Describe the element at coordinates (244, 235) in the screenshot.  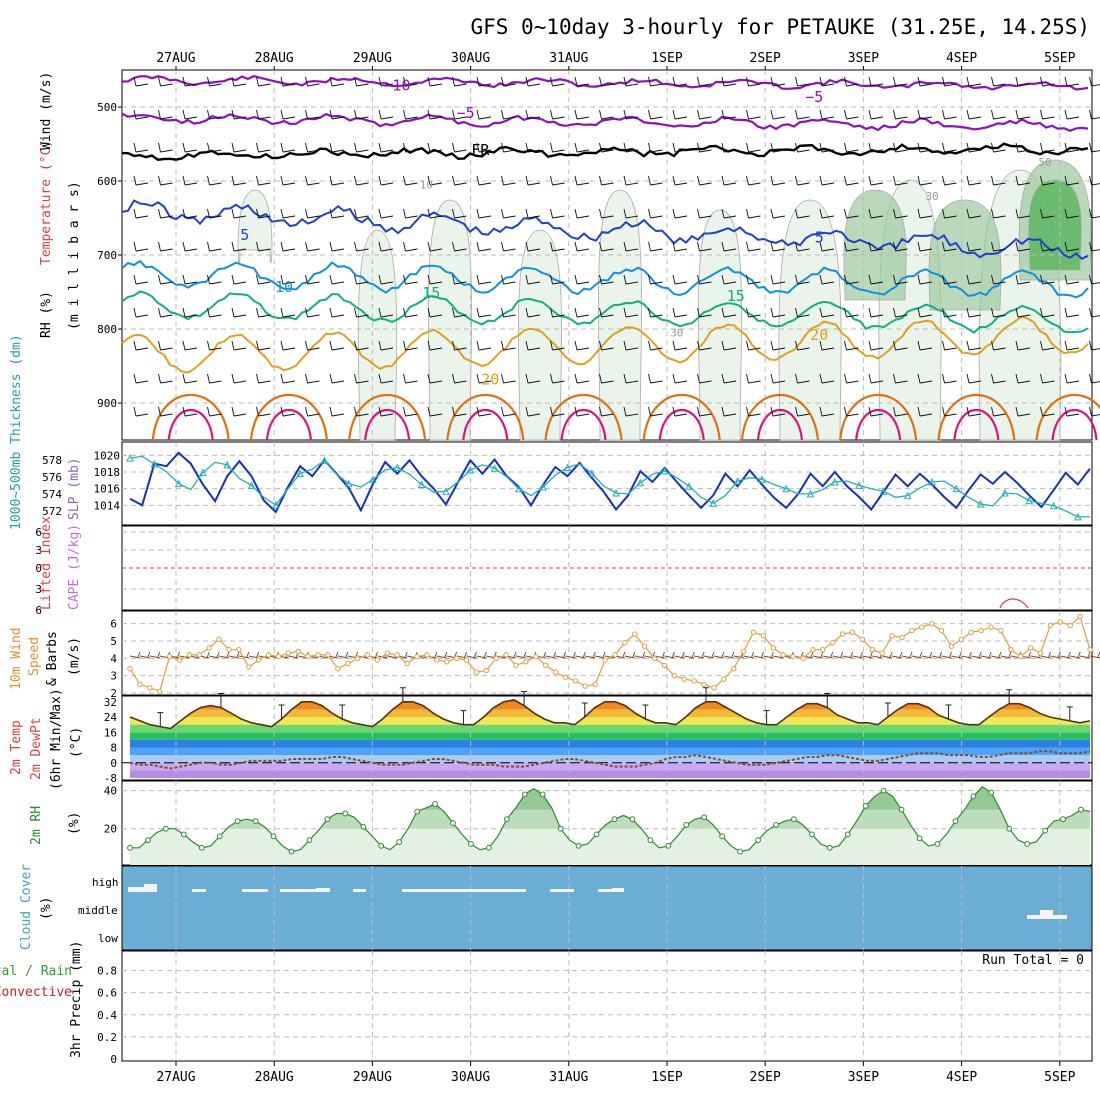
I see `contour-label: 5` at that location.